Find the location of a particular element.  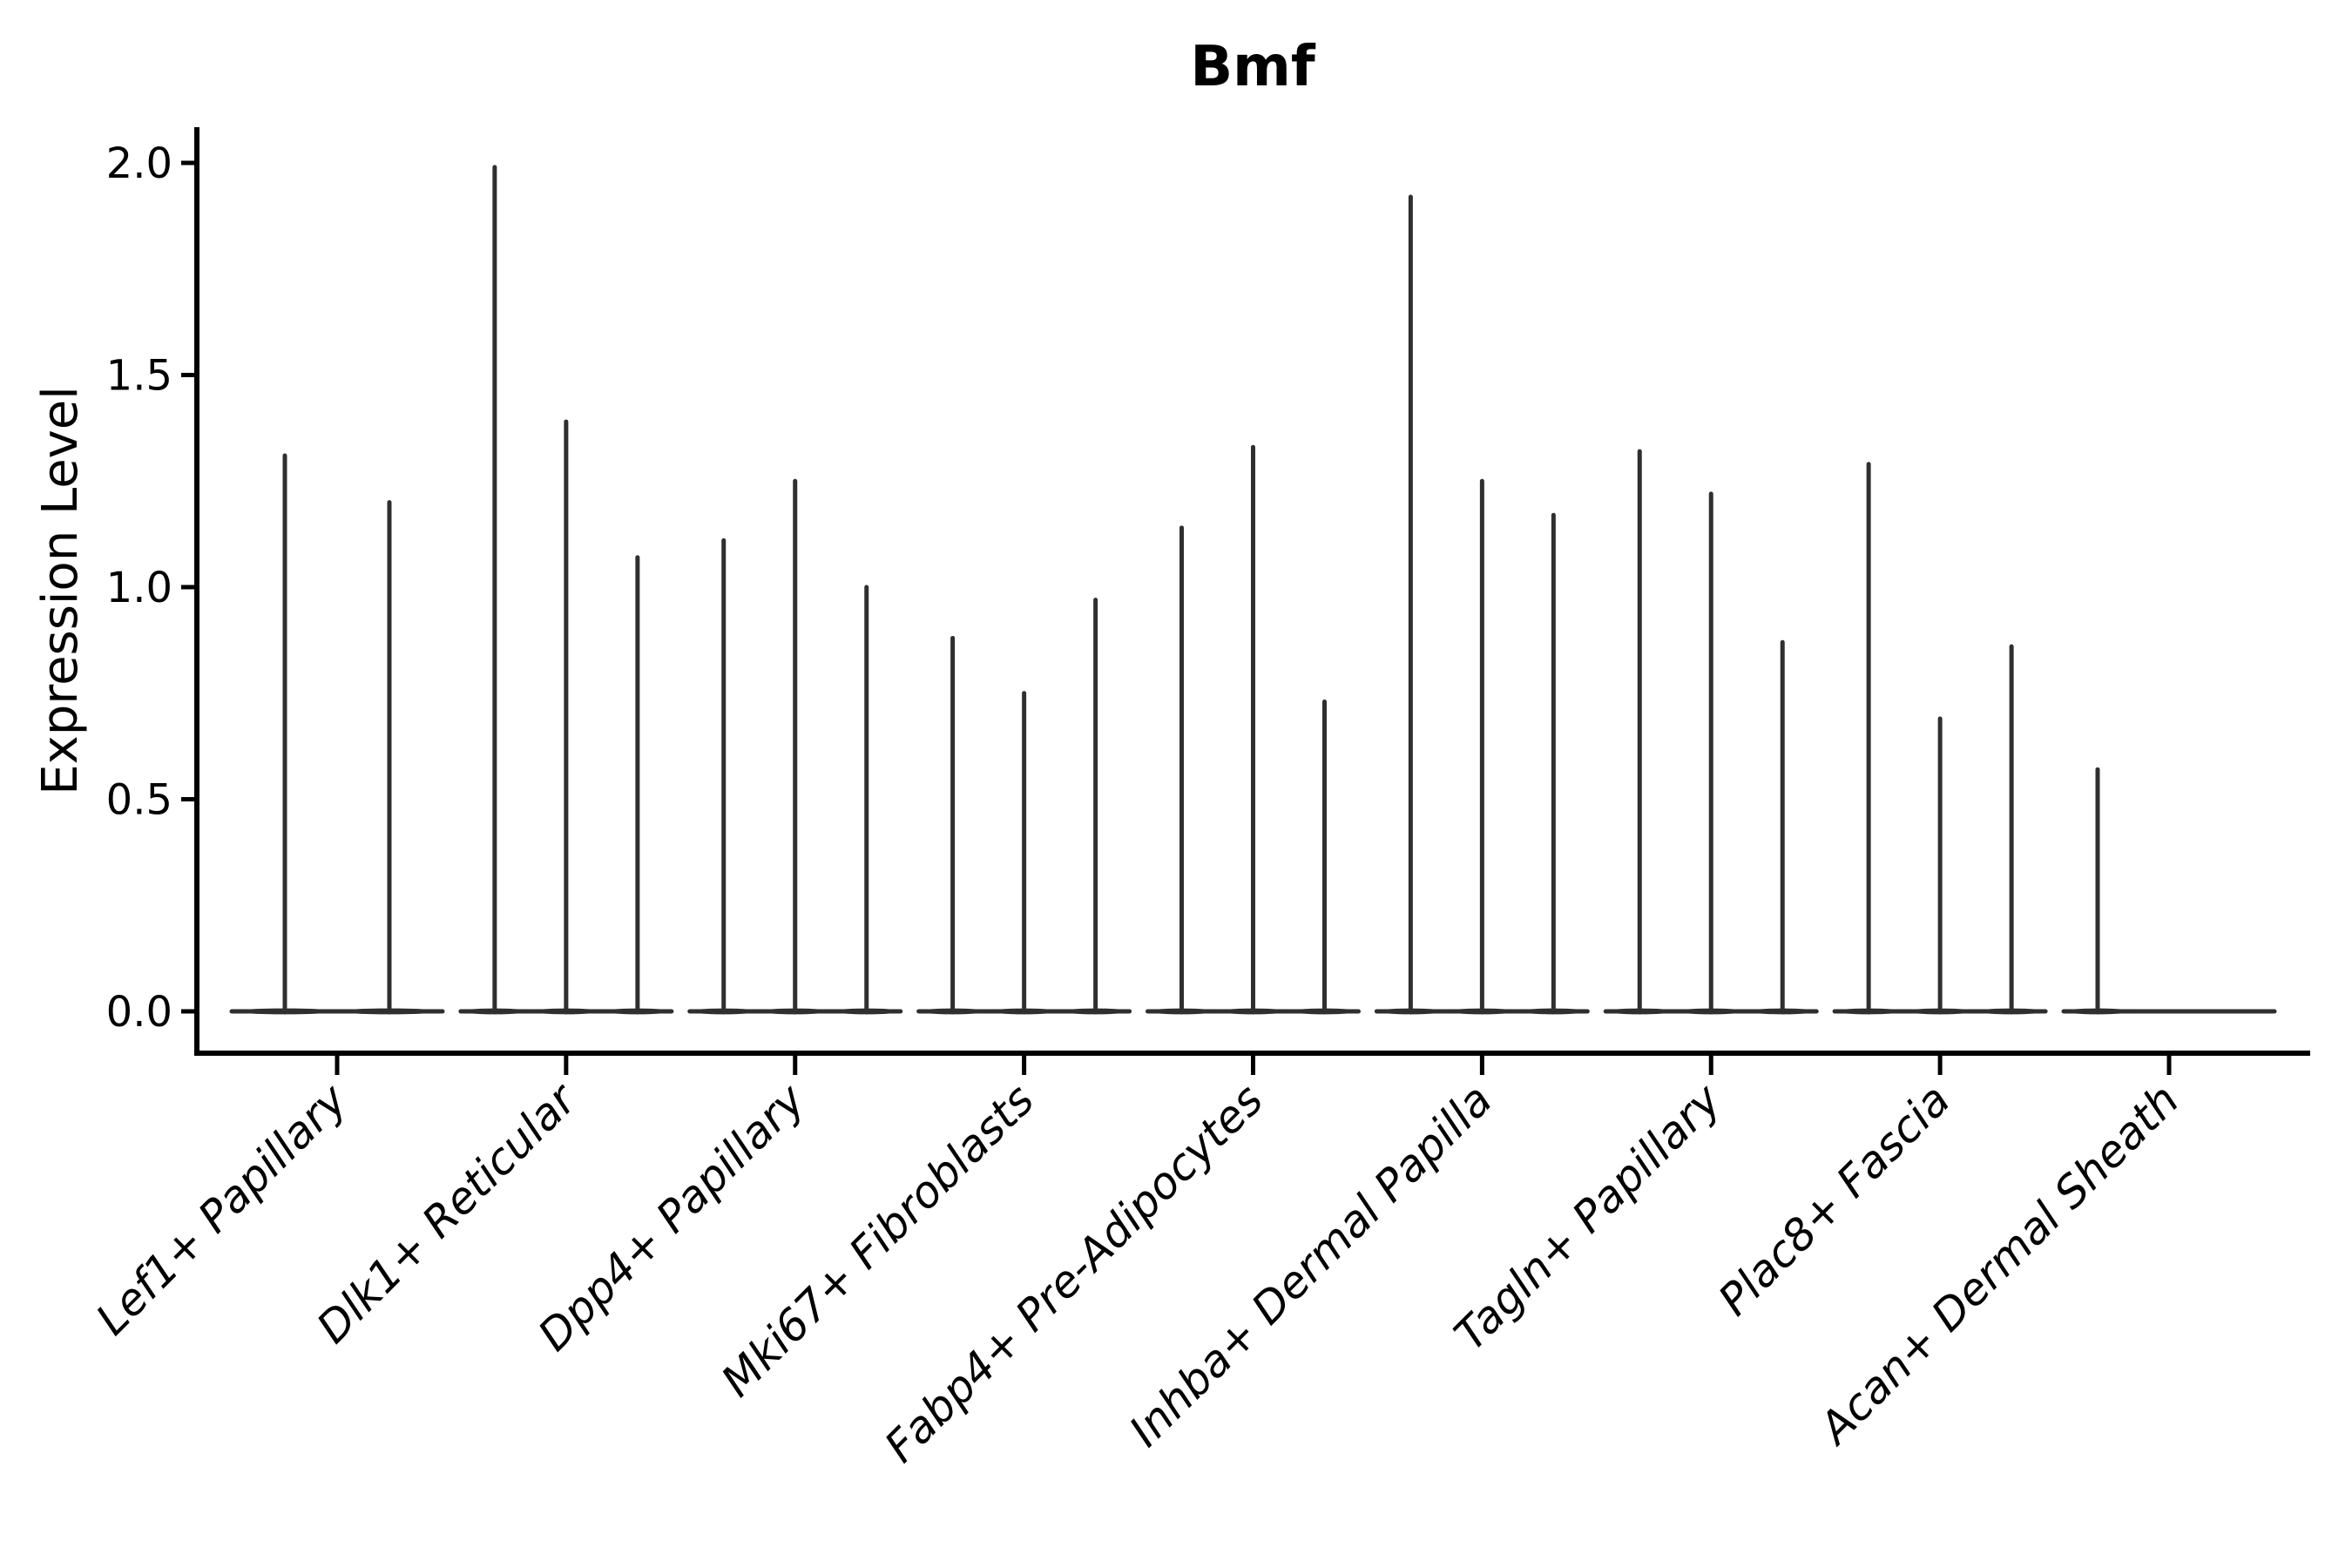

x-tick-label: Acan+ Dermal Sheath is located at coordinates (1999, 1264).